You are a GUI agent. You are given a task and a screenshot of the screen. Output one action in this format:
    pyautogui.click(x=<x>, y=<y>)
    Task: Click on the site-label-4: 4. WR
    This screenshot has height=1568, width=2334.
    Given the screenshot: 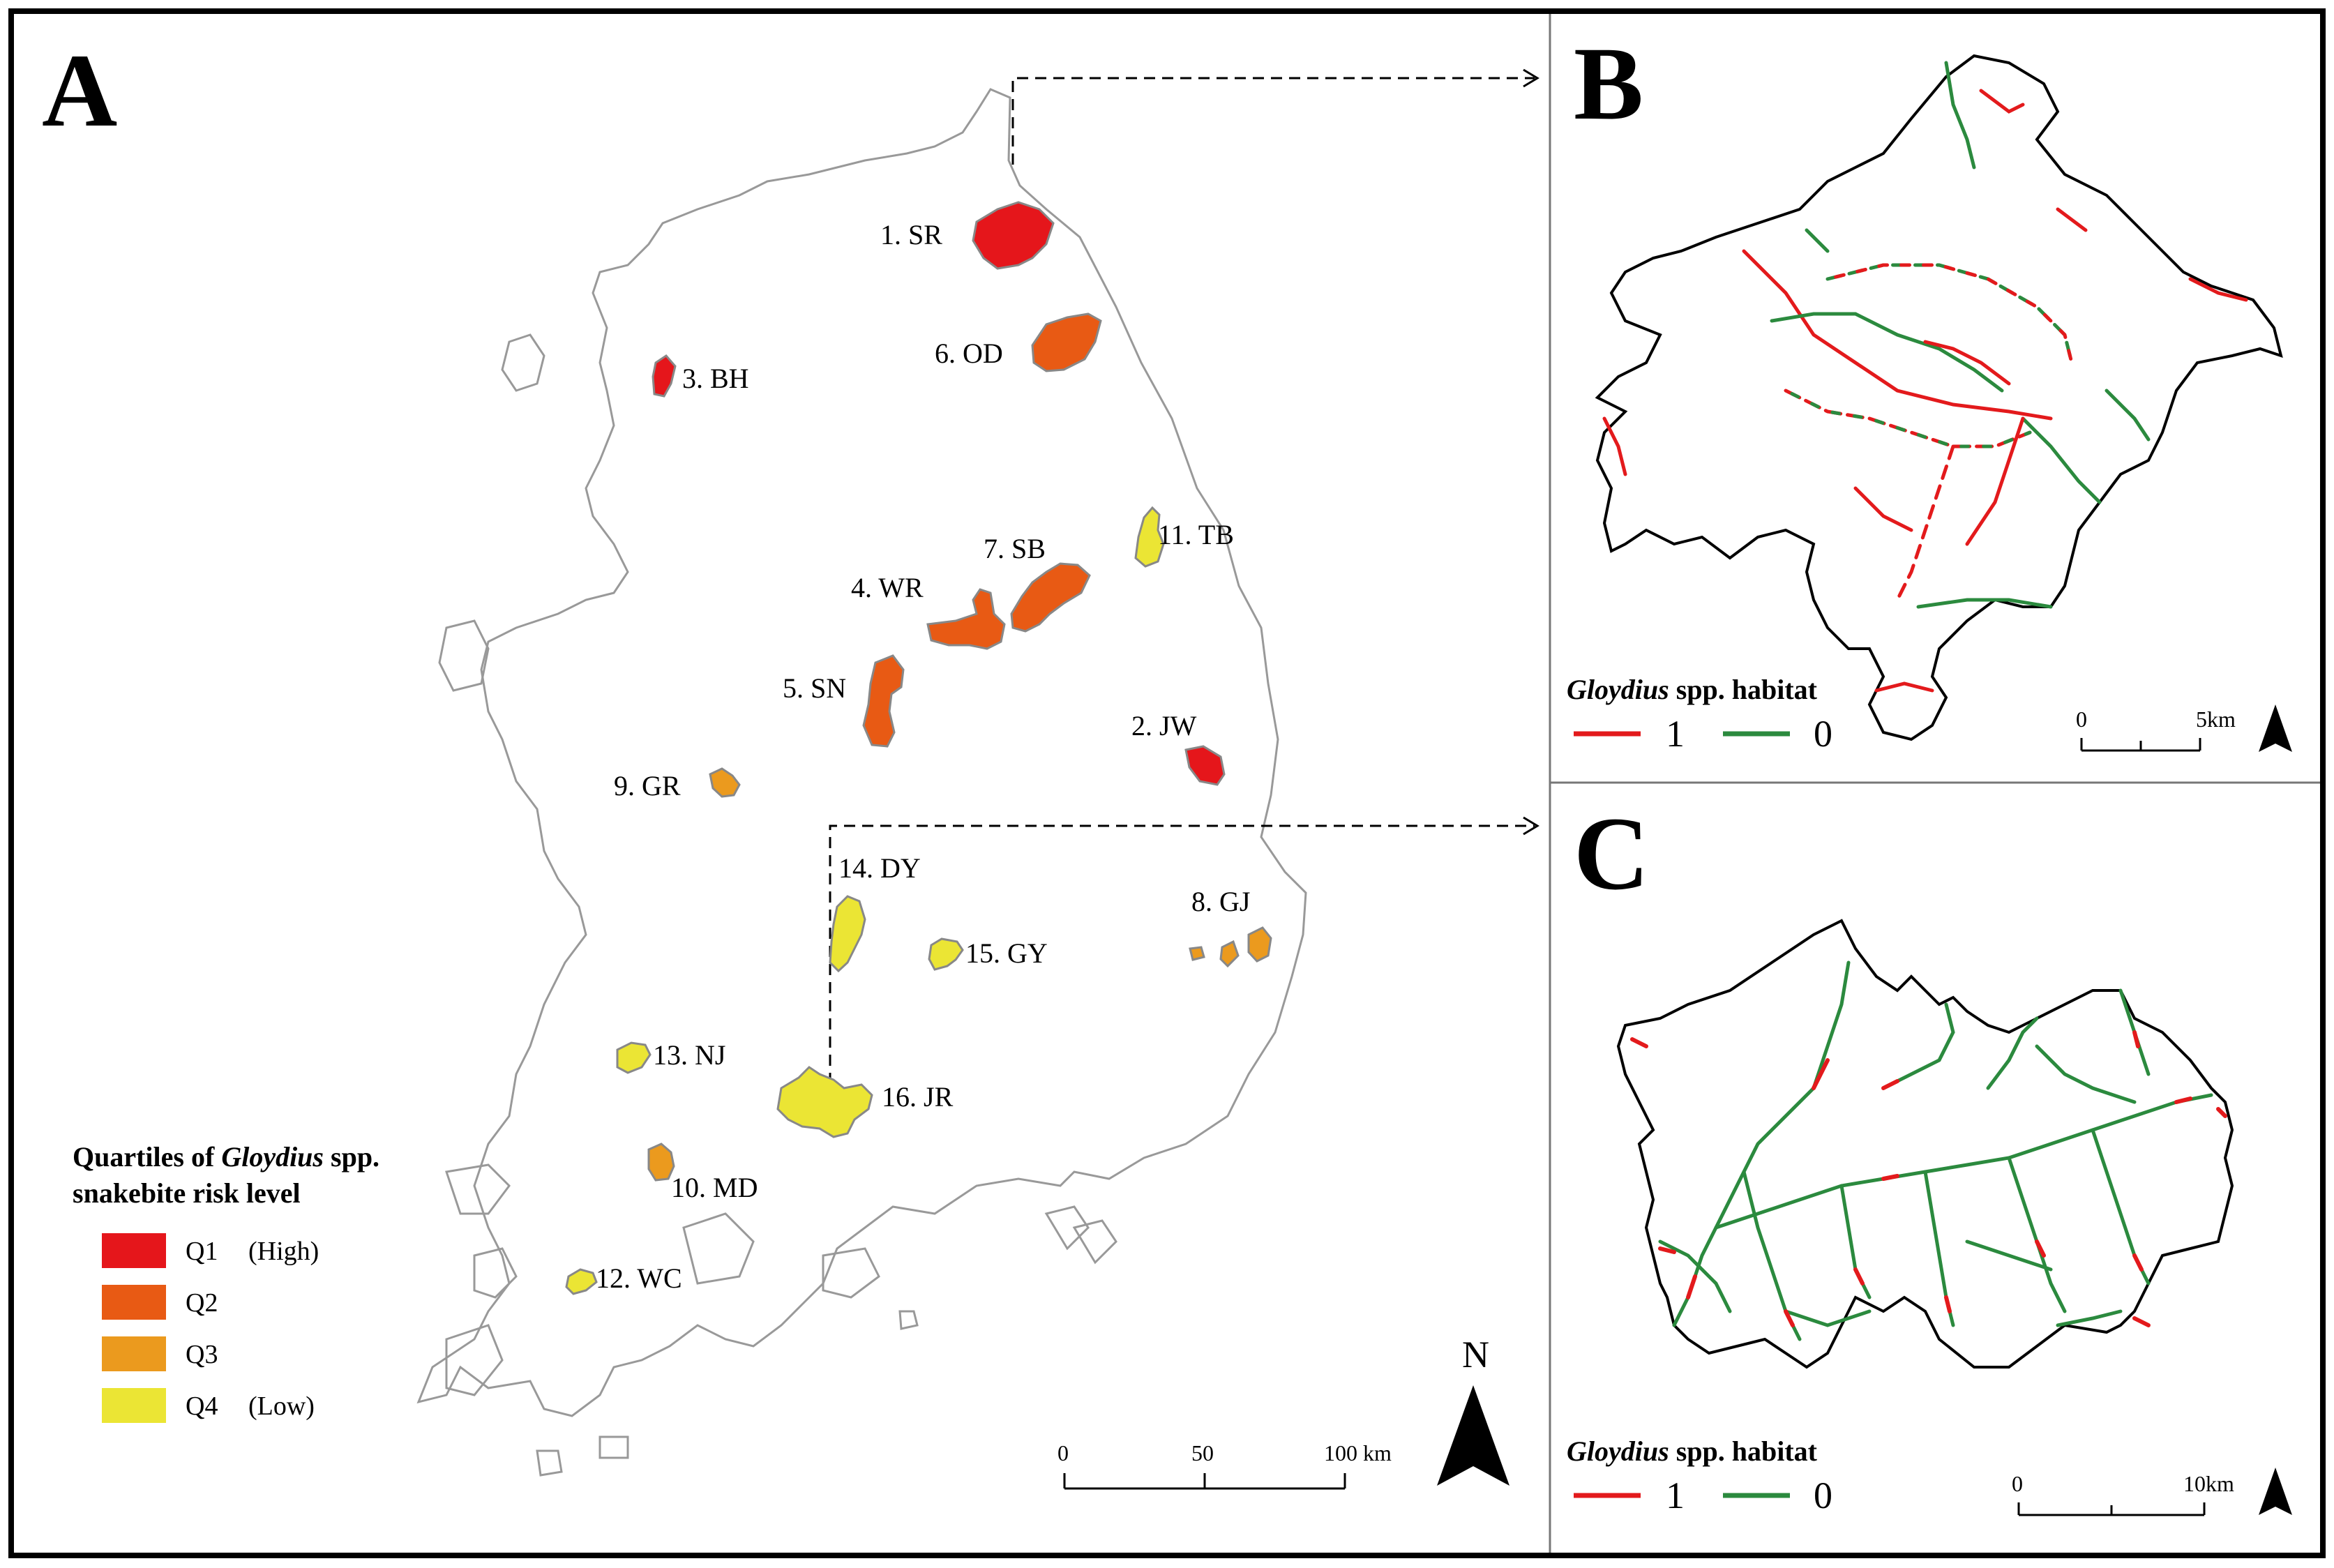 What is the action you would take?
    pyautogui.click(x=887, y=587)
    